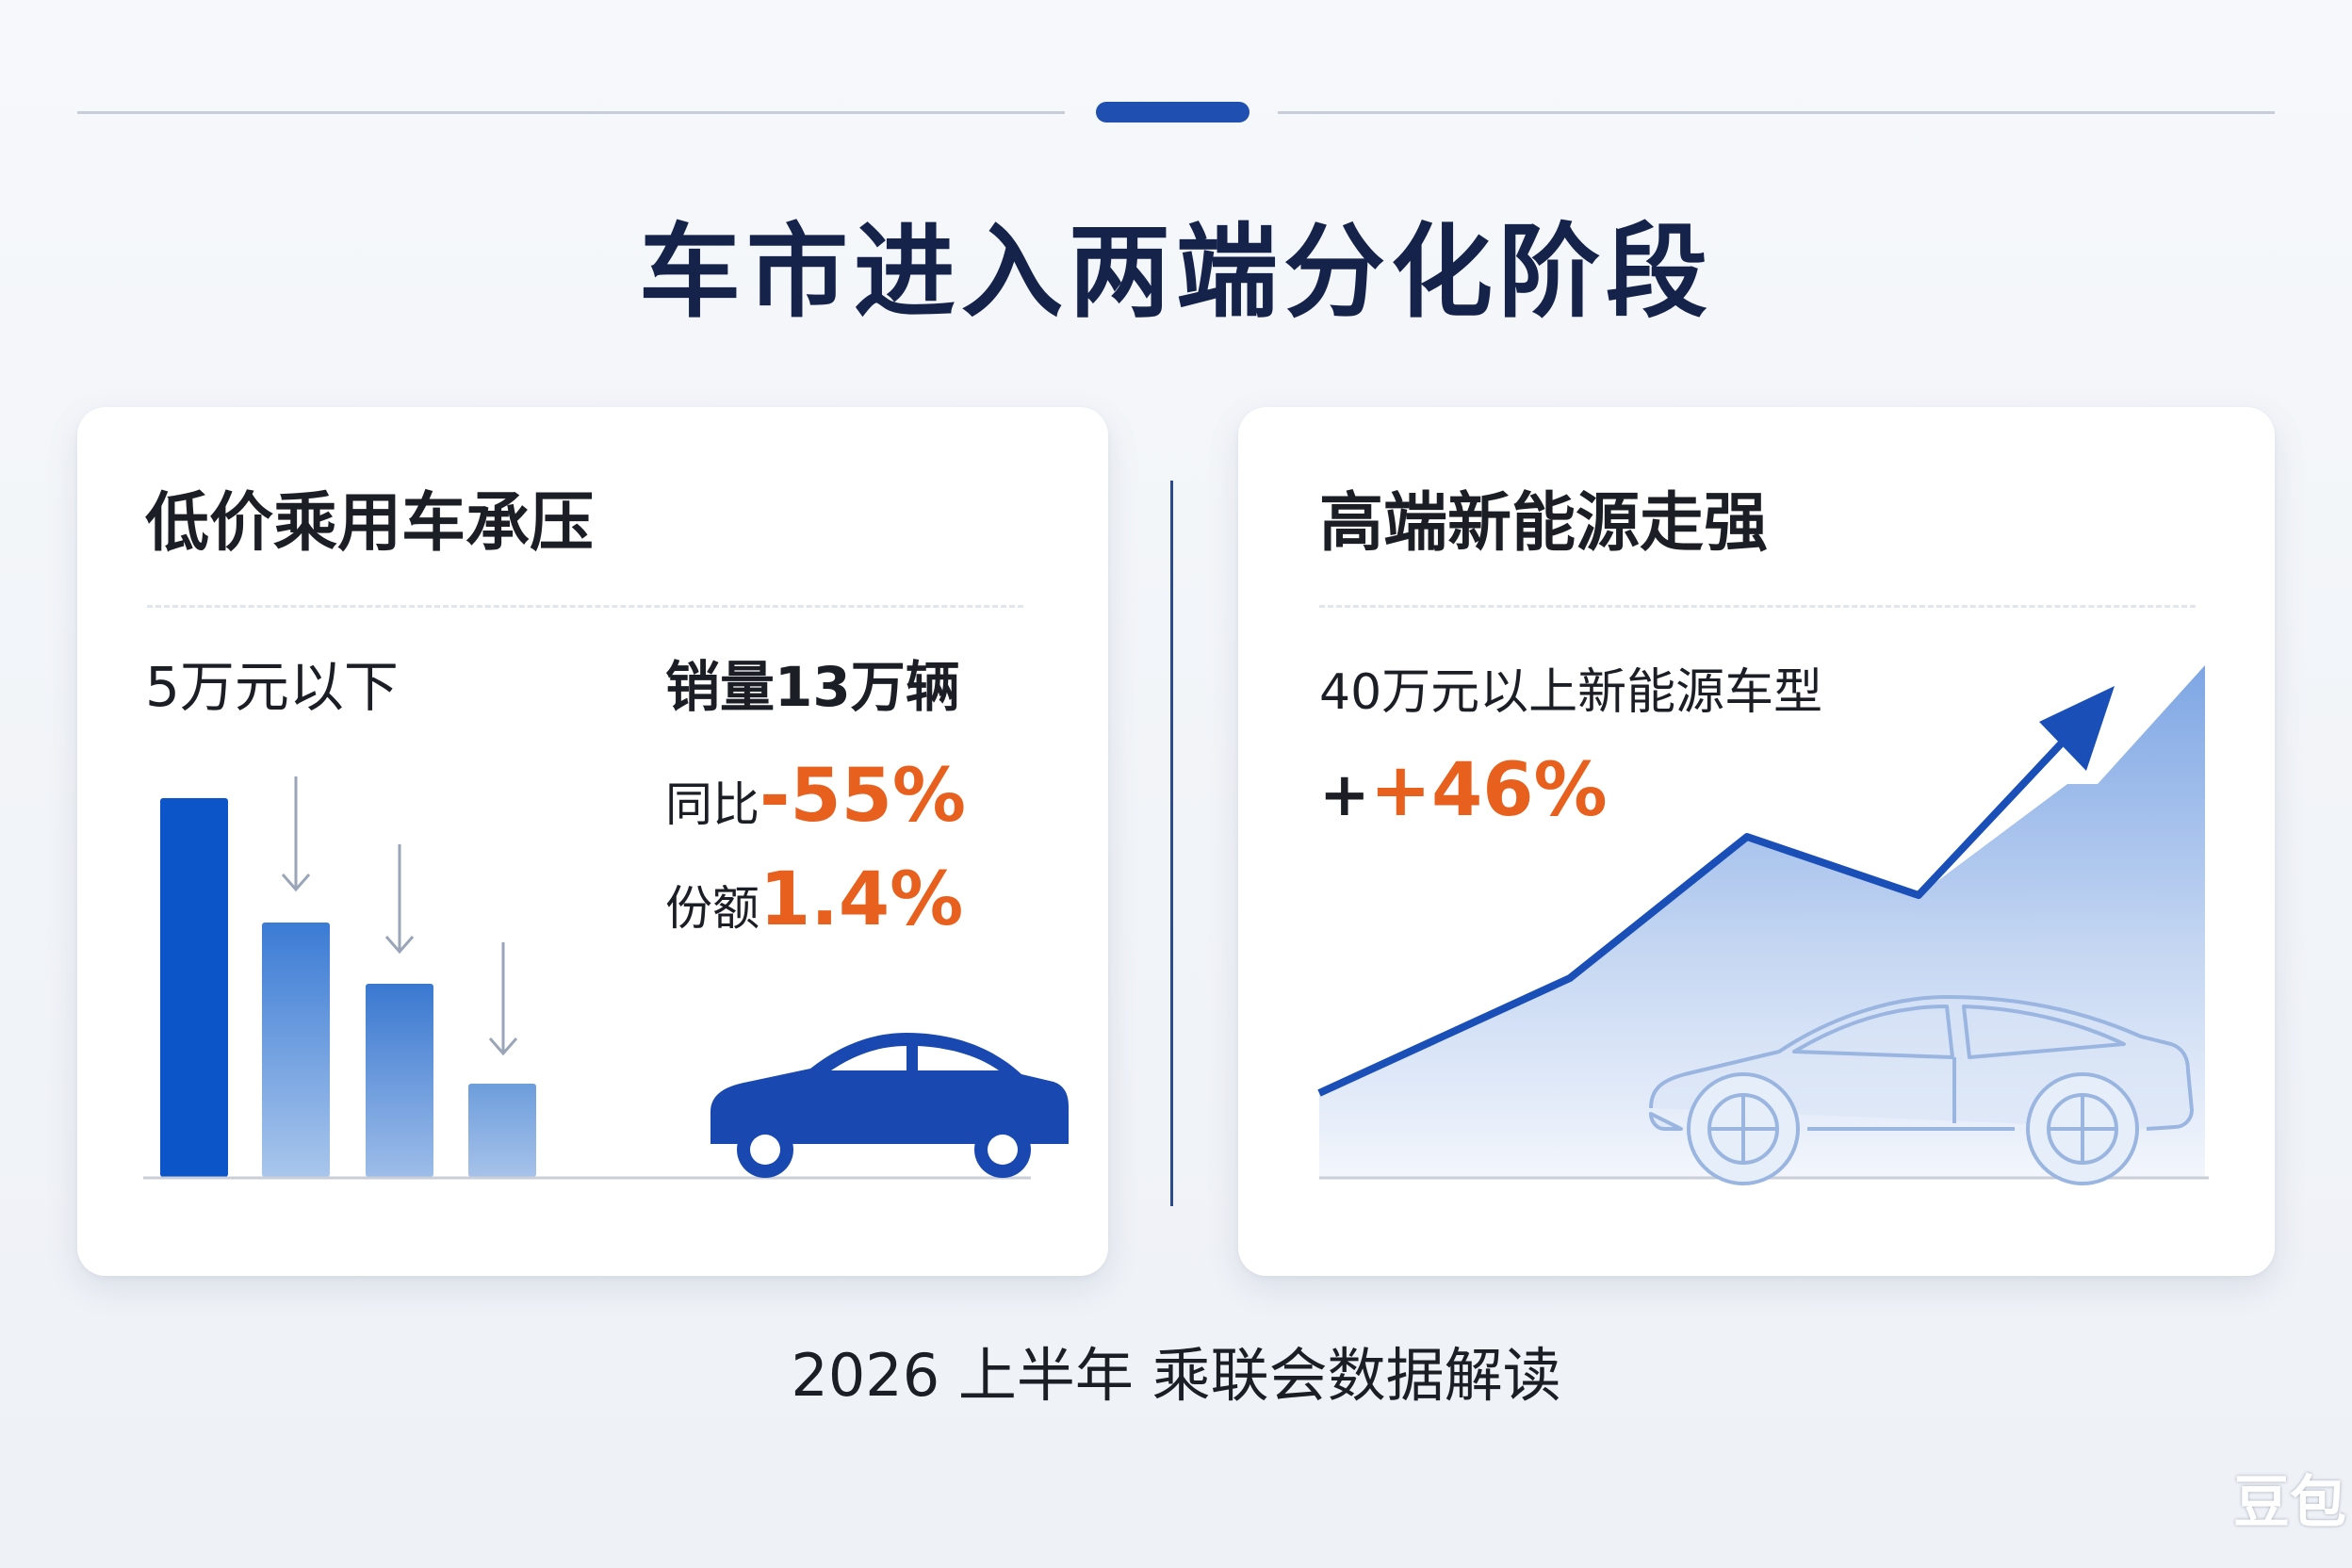 The width and height of the screenshot is (2352, 1568). I want to click on left-card-divider, so click(585, 607).